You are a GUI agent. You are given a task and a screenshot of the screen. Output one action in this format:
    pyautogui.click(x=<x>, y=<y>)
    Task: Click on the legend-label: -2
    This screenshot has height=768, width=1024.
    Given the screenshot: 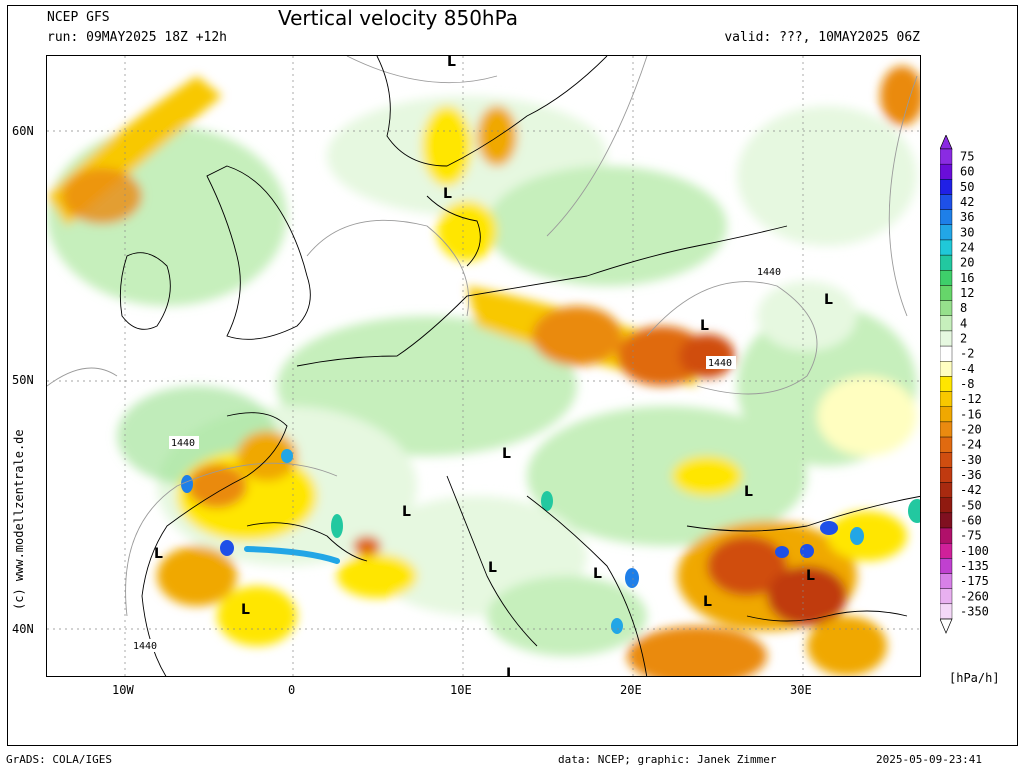 What is the action you would take?
    pyautogui.click(x=967, y=354)
    